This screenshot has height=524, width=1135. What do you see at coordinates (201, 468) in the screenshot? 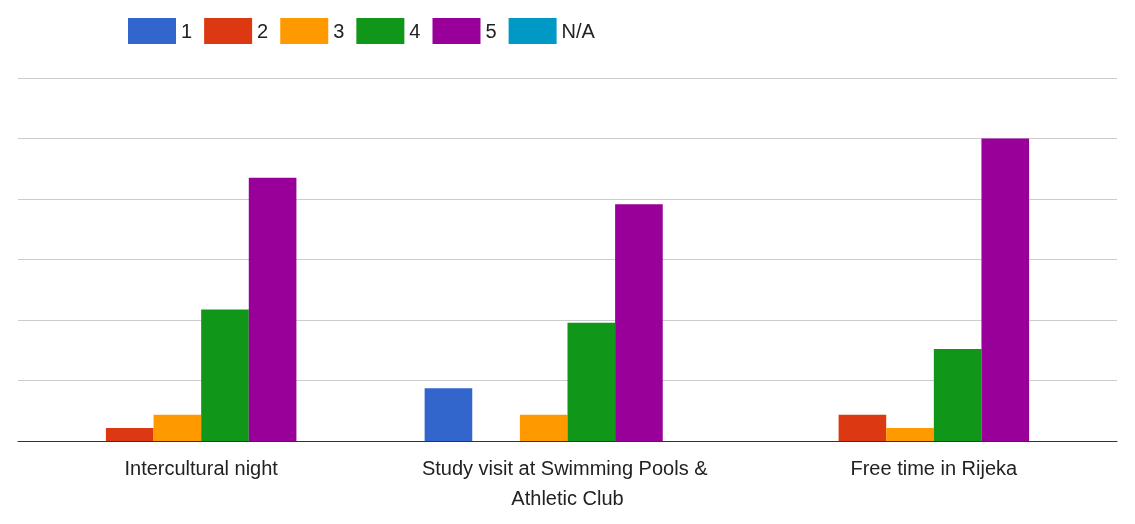
I see `x-tick-label: Intercultural night` at bounding box center [201, 468].